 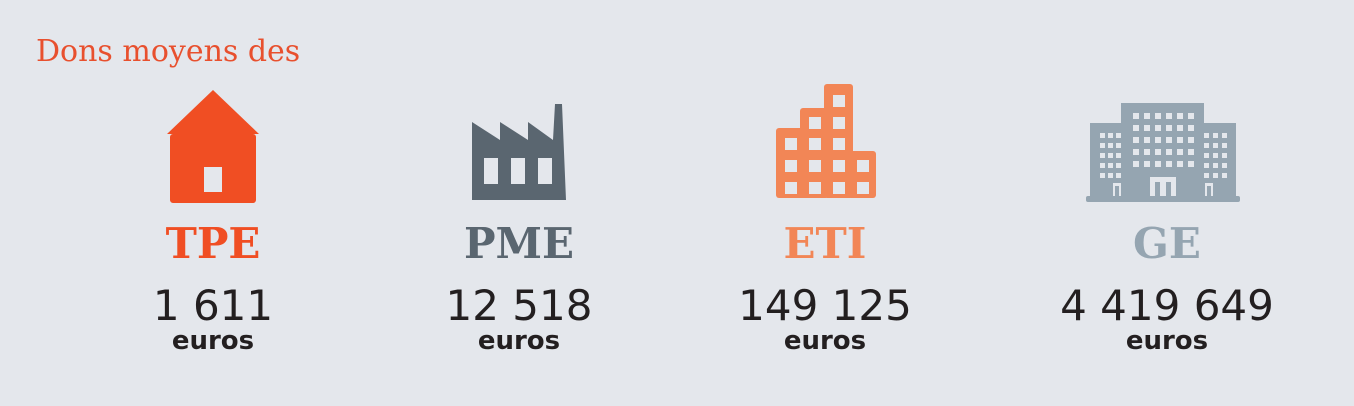 I want to click on category-eti: ETI 149 125 euros, so click(x=825, y=286).